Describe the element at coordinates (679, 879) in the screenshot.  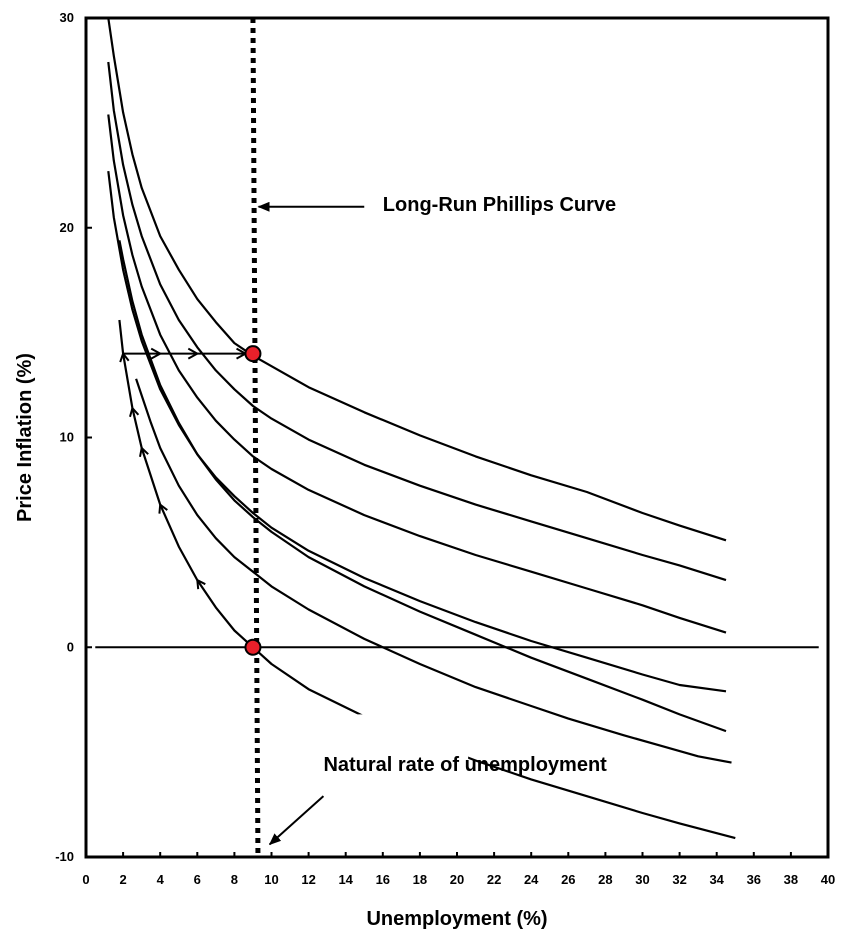
I see `x-tick-label: 32` at that location.